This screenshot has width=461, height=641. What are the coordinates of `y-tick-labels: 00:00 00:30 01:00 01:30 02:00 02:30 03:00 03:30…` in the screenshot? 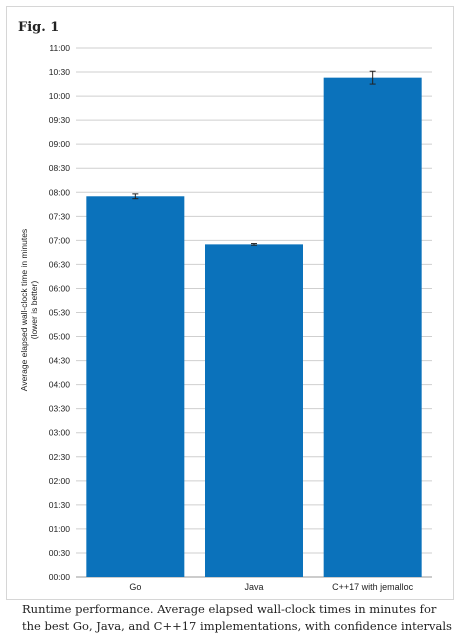 It's located at (60, 312).